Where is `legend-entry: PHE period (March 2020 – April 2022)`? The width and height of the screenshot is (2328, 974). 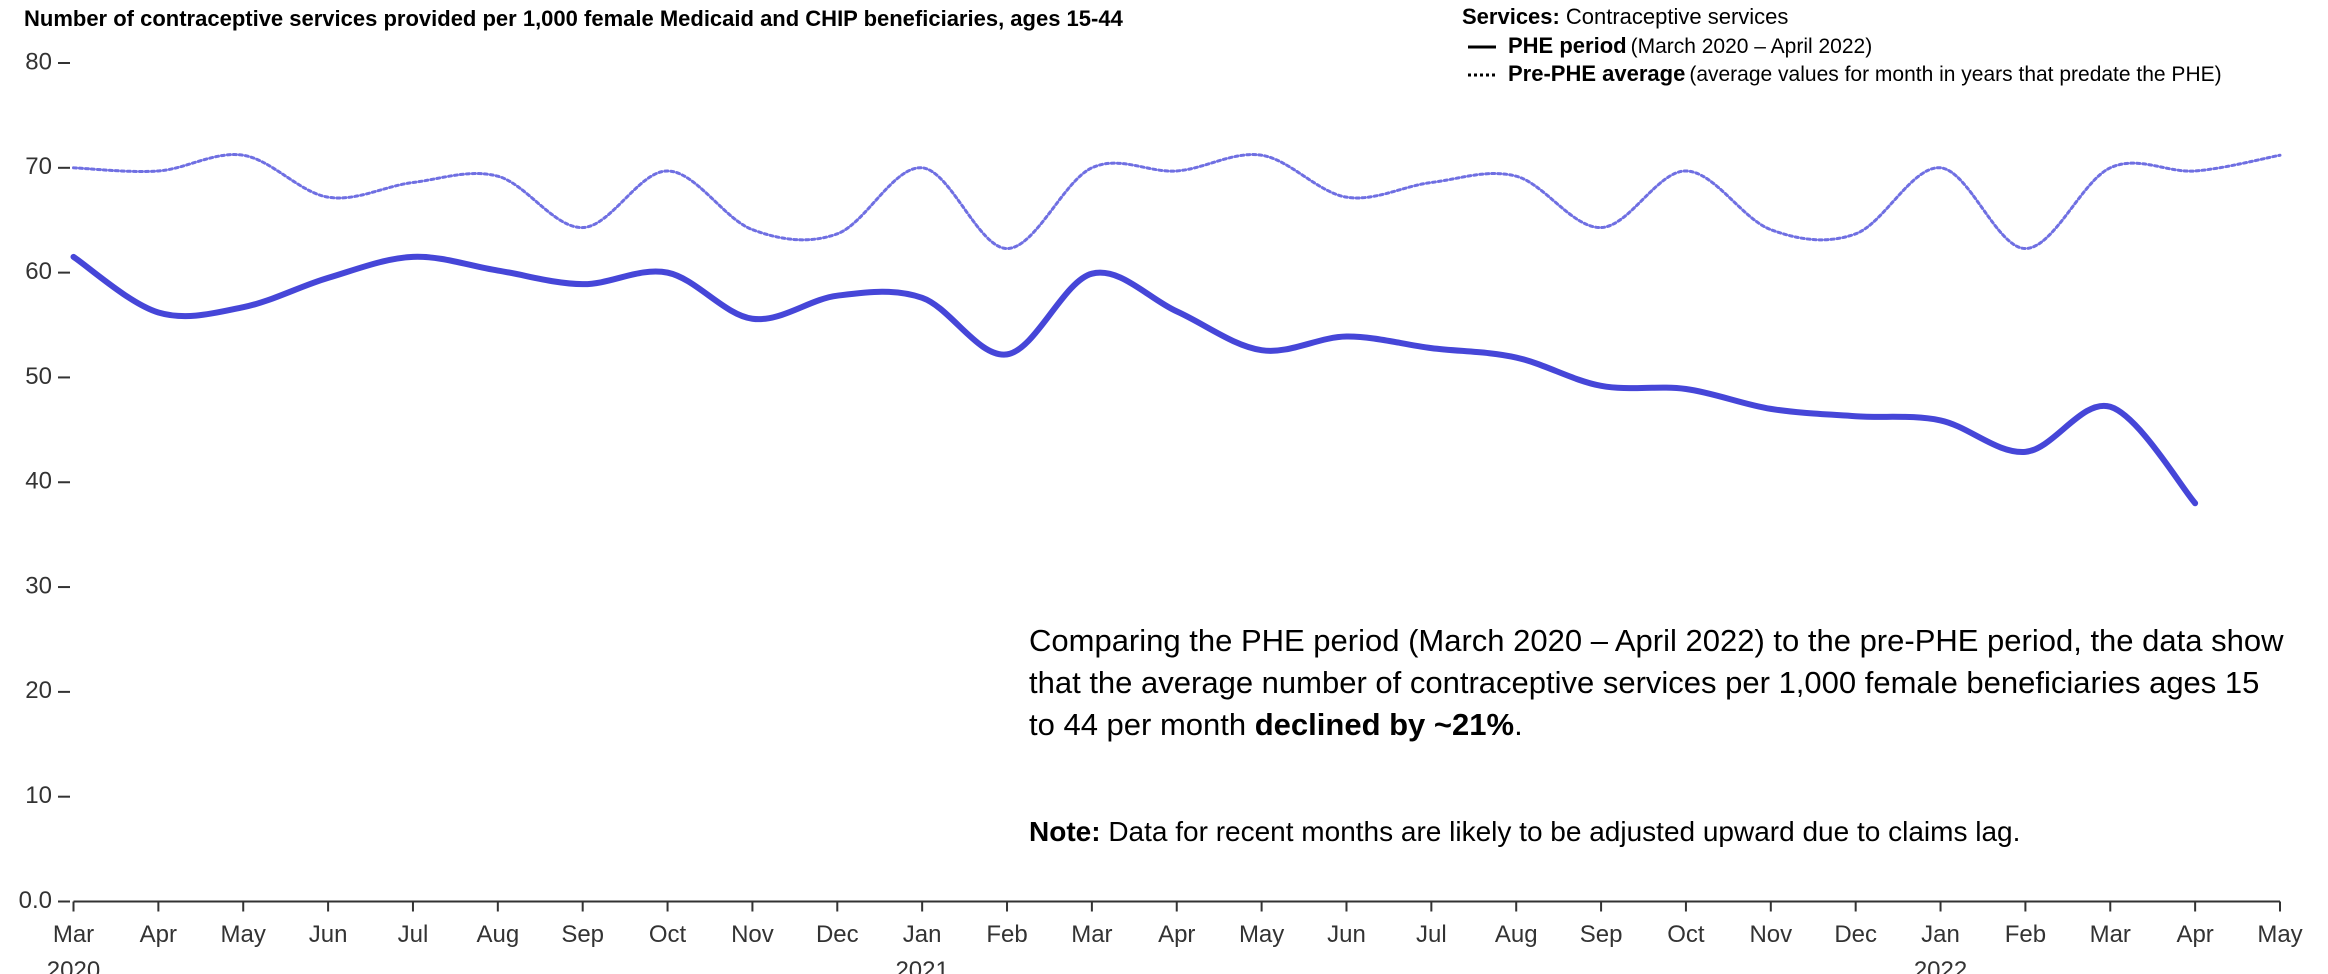 legend-entry: PHE period (March 2020 – April 2022) is located at coordinates (1690, 45).